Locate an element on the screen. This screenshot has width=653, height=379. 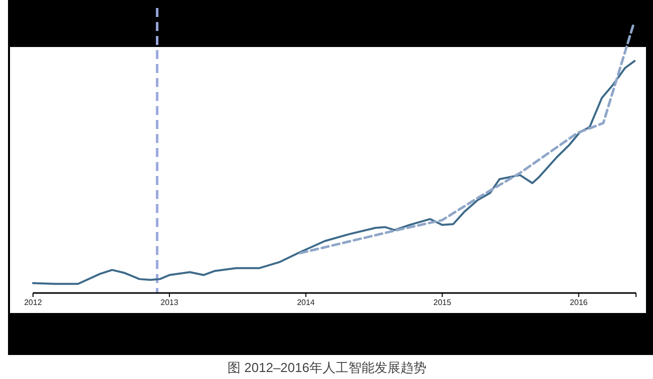
x-tick-label: 2014 is located at coordinates (306, 302).